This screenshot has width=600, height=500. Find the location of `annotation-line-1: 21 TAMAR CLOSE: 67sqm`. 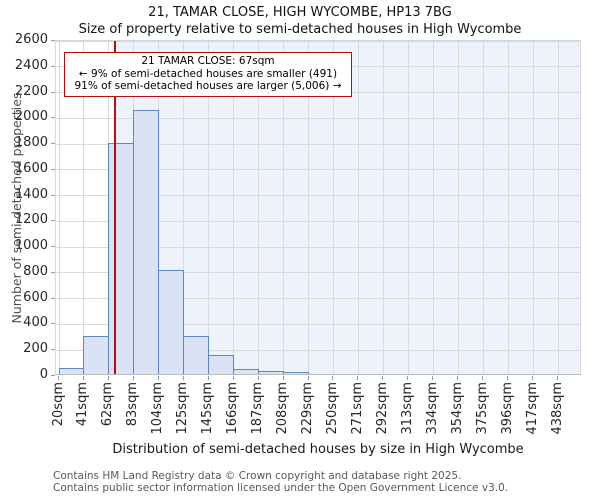

annotation-line-1: 21 TAMAR CLOSE: 67sqm is located at coordinates (208, 61).